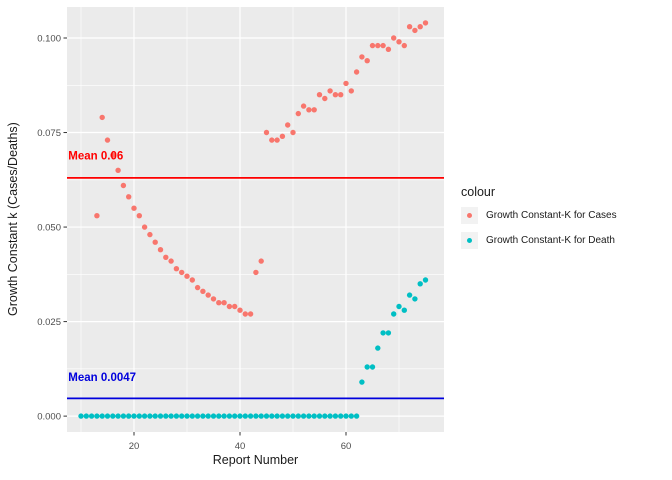  Describe the element at coordinates (49, 417) in the screenshot. I see `y-axis-tick-label: 0.000` at that location.